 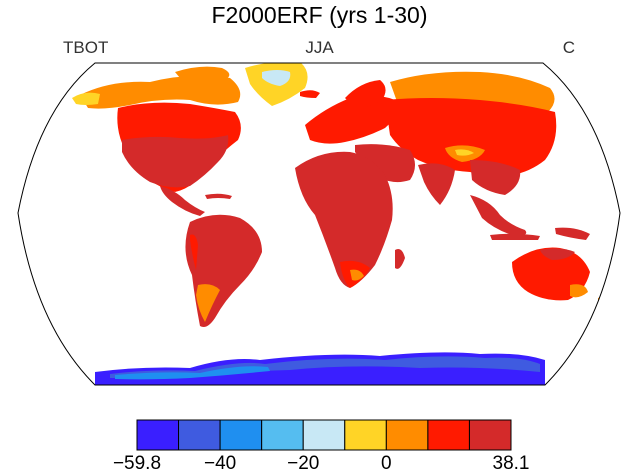 I want to click on colorbar: −59.8 −40 −20 0 38.1, so click(x=321, y=445).